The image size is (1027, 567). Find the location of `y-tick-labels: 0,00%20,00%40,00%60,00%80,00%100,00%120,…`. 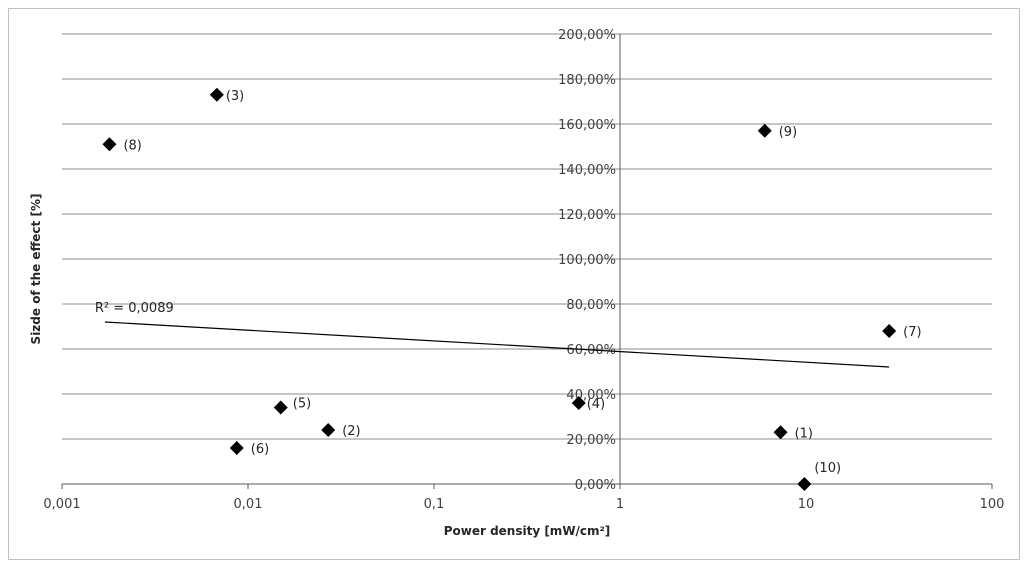

y-tick-labels: 0,00%20,00%40,00%60,00%80,00%100,00%120,… is located at coordinates (587, 260).